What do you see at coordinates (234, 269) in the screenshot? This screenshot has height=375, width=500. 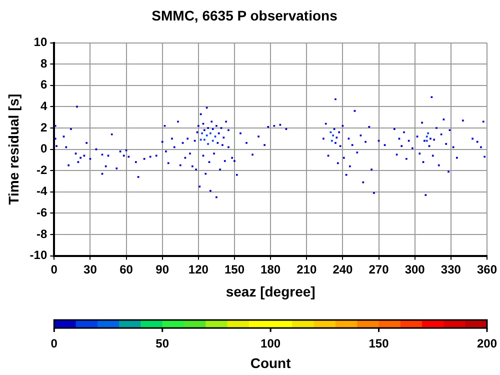 I see `x-tick-label: 150` at bounding box center [234, 269].